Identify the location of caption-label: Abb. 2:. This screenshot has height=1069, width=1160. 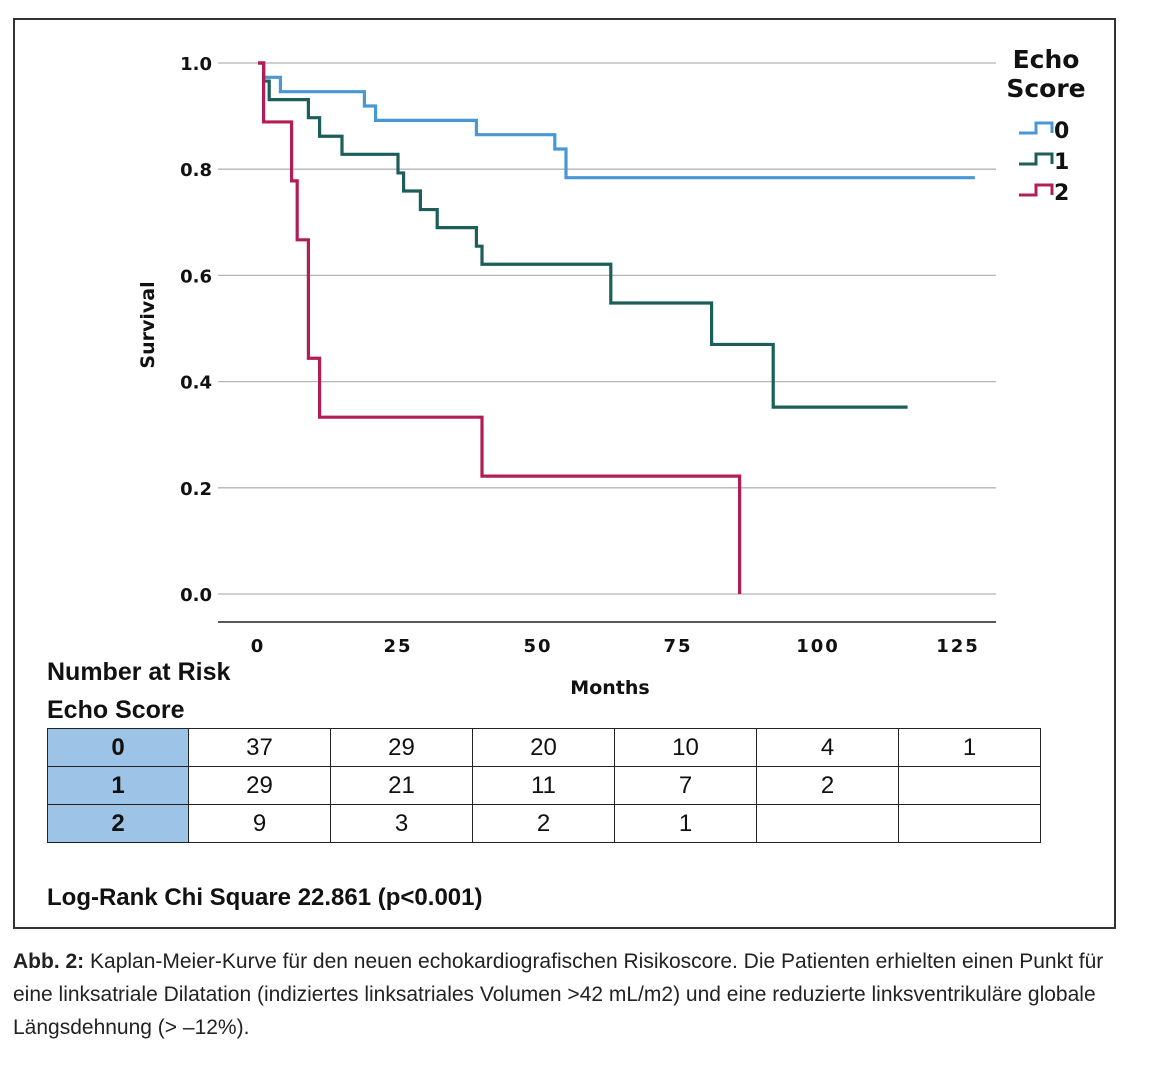
(49, 961).